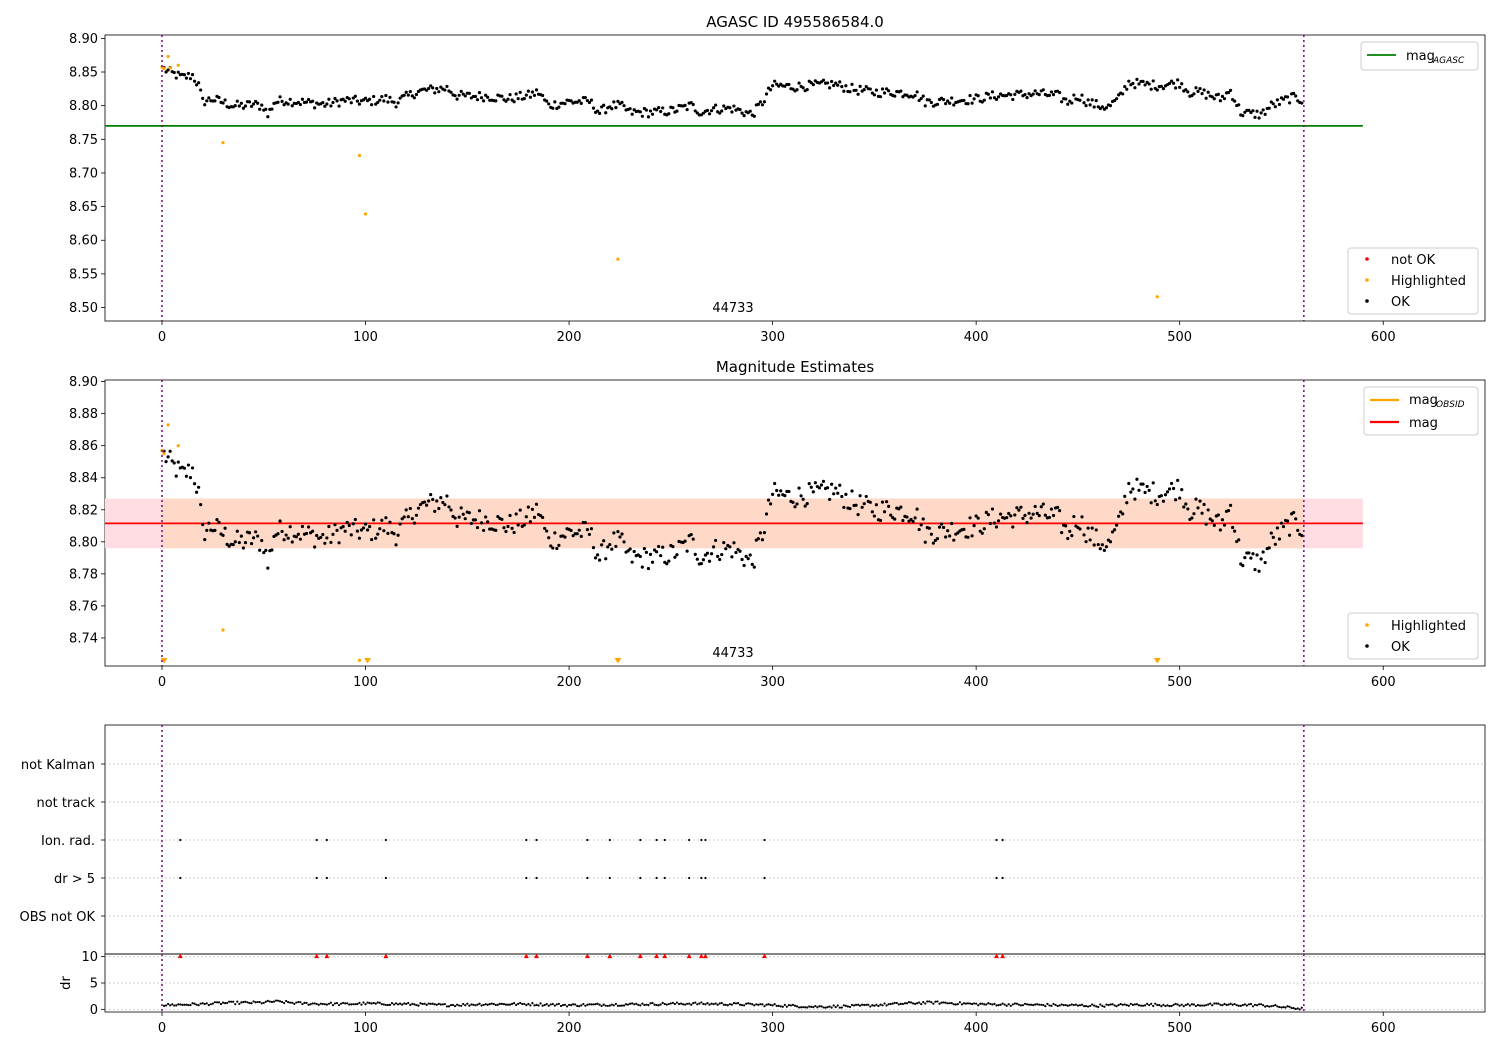 The height and width of the screenshot is (1050, 1500). Describe the element at coordinates (1157, 297) in the screenshot. I see `top-highlighted-point` at that location.